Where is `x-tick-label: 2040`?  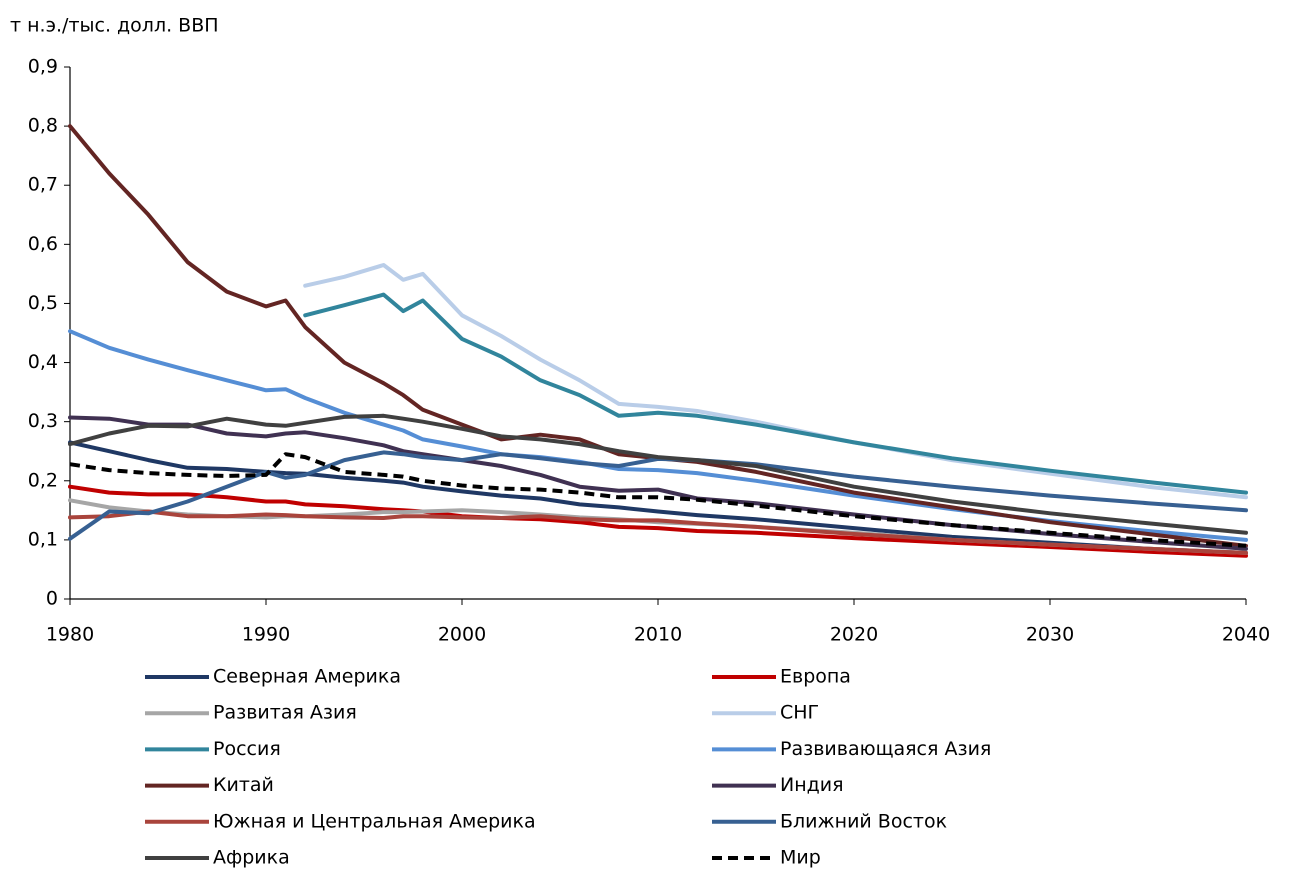 x-tick-label: 2040 is located at coordinates (1246, 635).